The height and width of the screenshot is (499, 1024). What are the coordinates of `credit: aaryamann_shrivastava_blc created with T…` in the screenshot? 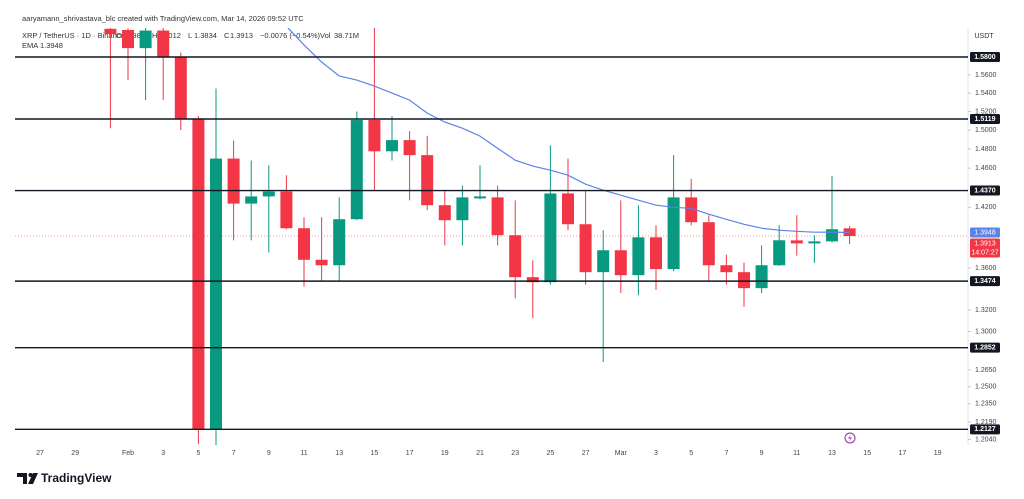 It's located at (163, 18).